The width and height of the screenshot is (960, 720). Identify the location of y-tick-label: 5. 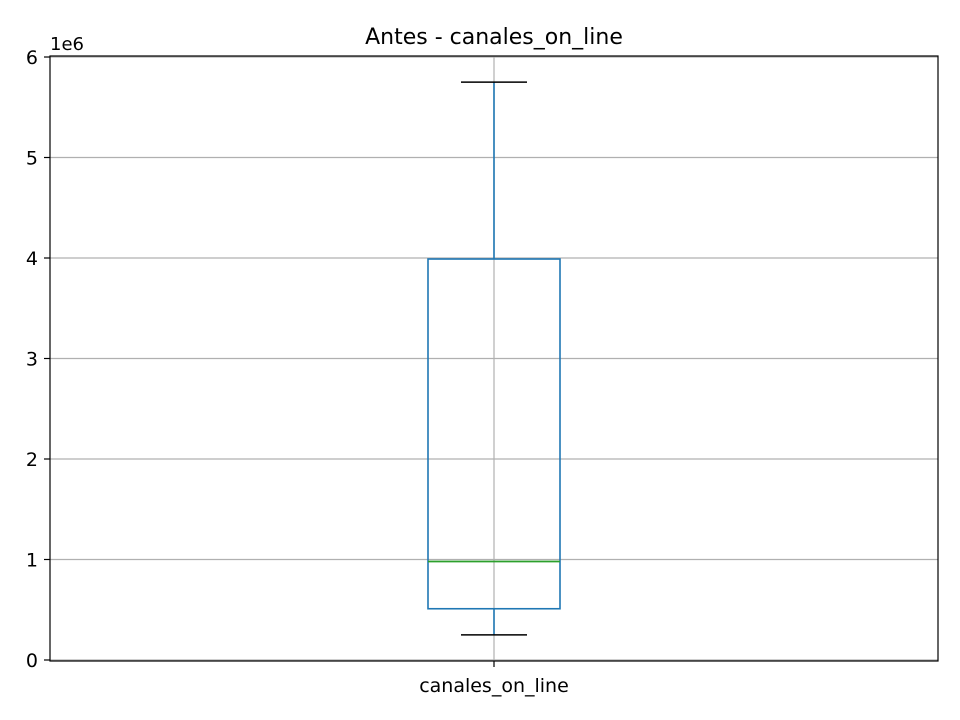
(32, 159).